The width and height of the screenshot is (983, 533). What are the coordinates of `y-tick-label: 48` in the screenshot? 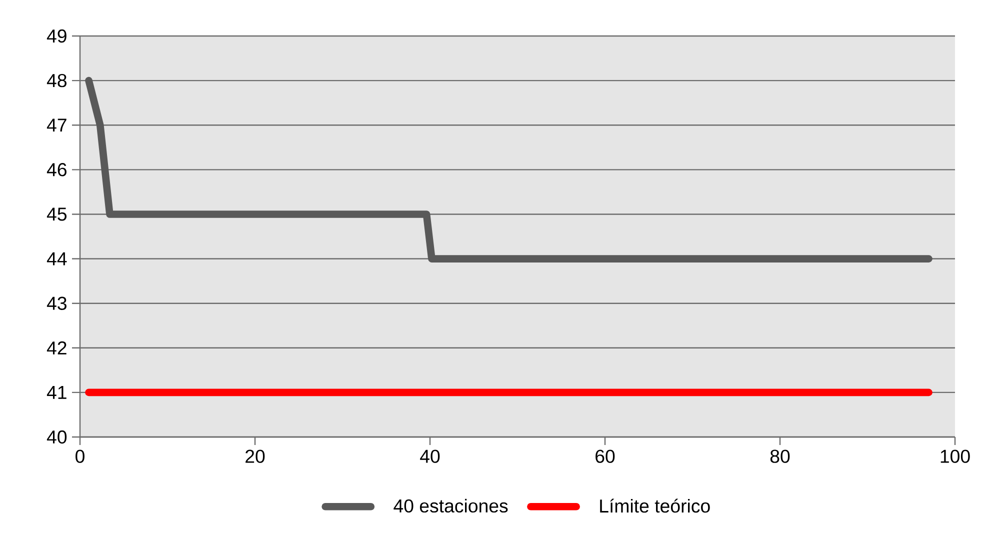 It's located at (56, 81).